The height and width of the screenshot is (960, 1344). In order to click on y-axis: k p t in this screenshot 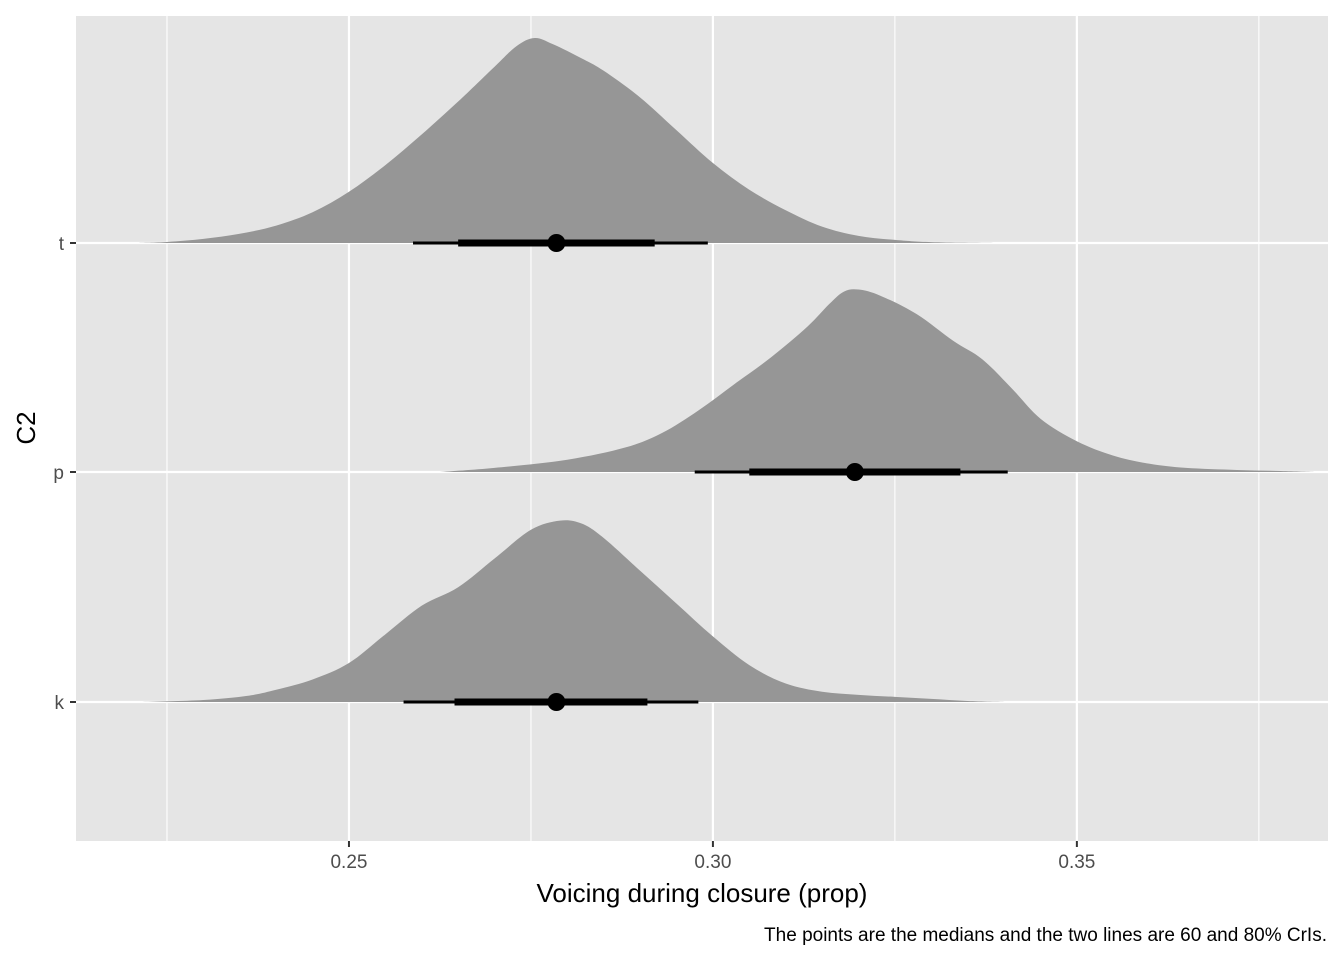, I will do `click(64, 474)`.